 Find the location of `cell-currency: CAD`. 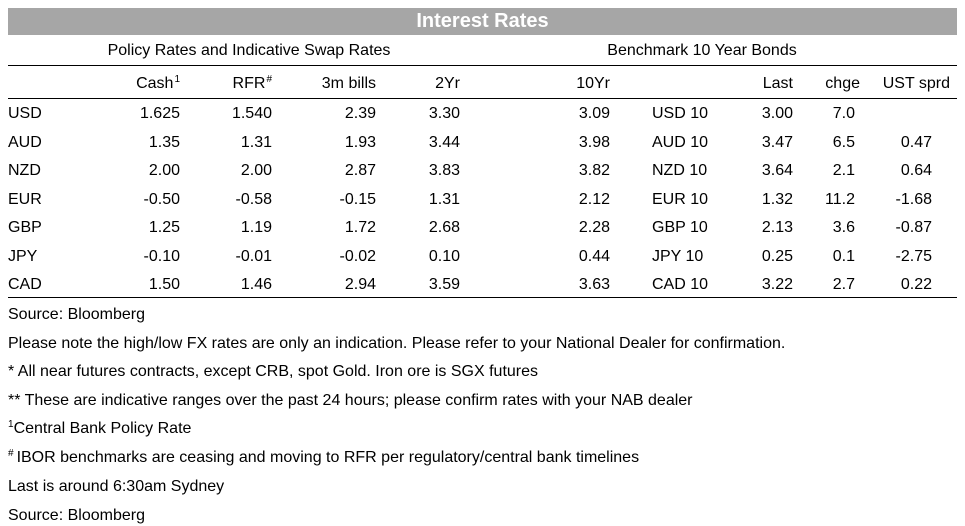

cell-currency: CAD is located at coordinates (25, 284).